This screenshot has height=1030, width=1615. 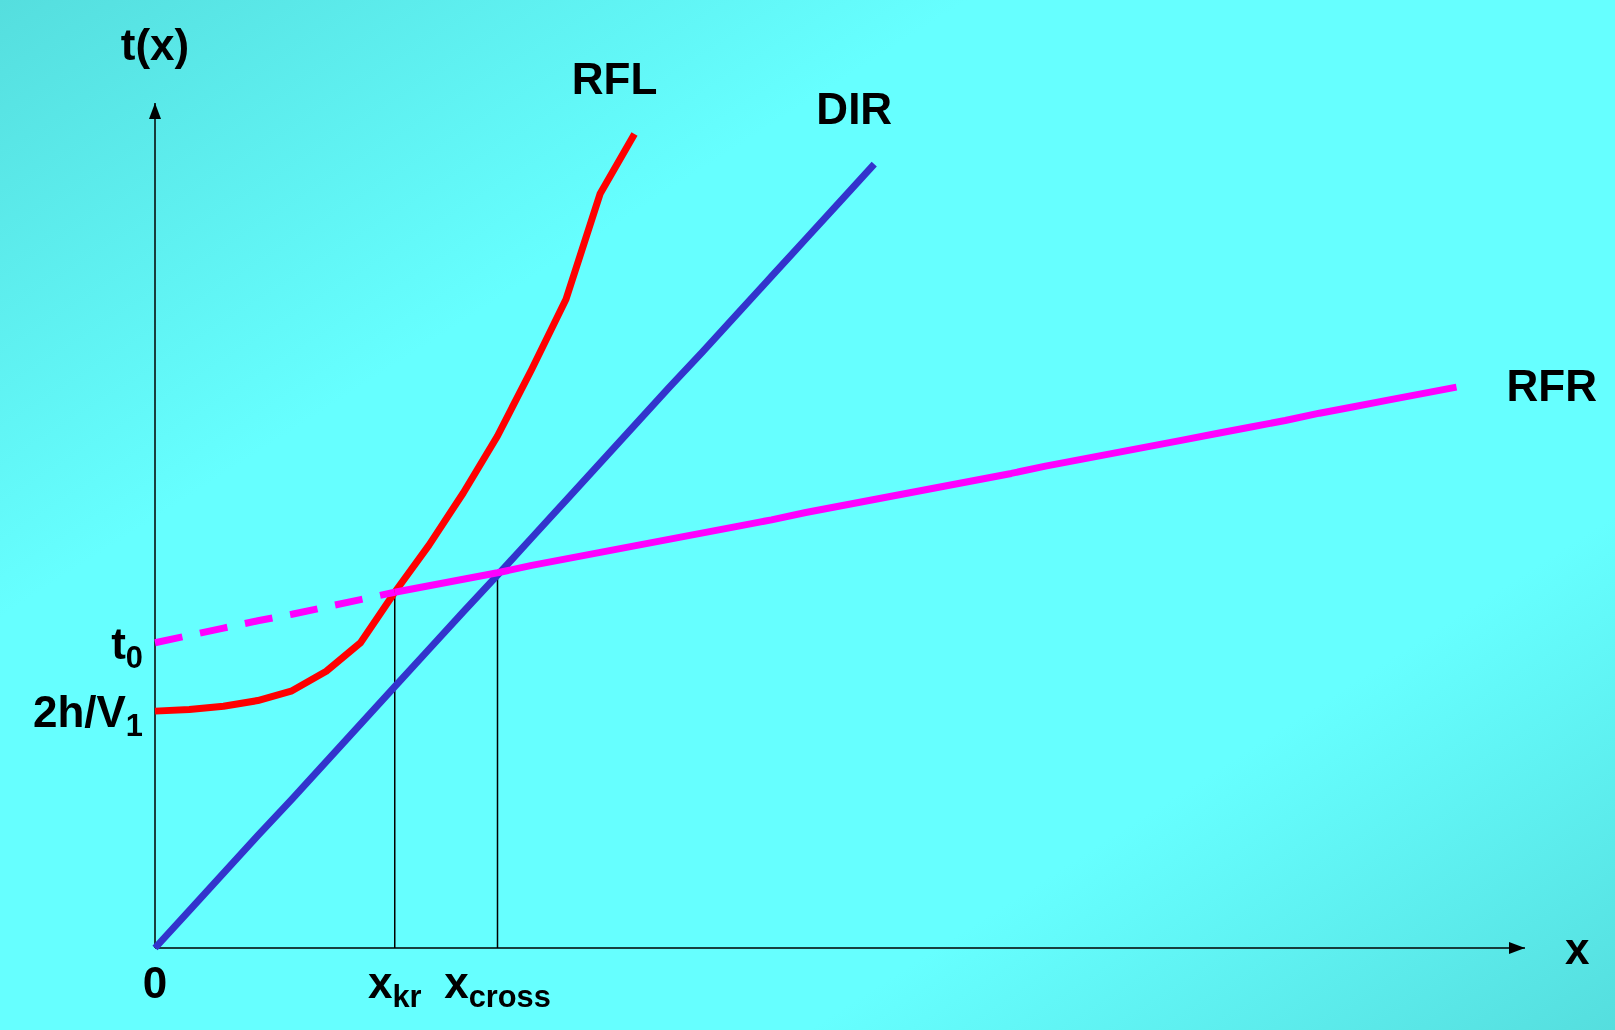 What do you see at coordinates (1577, 948) in the screenshot?
I see `x-axis-title: x` at bounding box center [1577, 948].